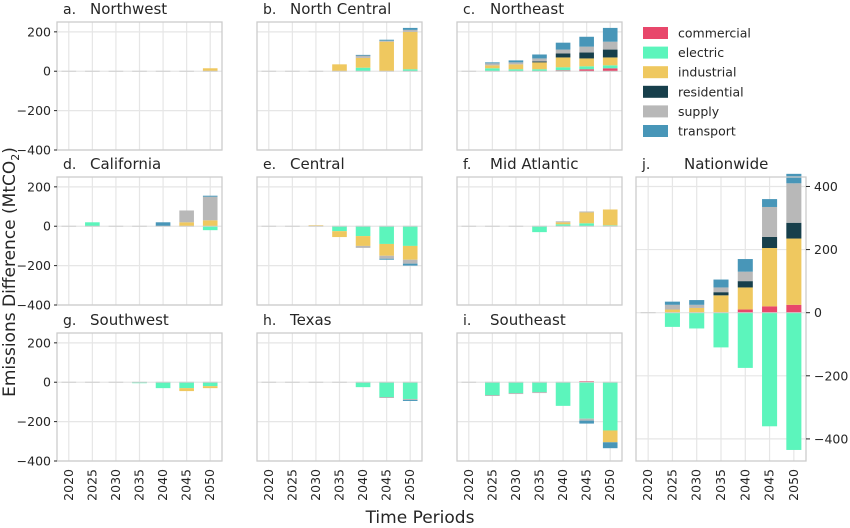 This screenshot has width=850, height=528. Describe the element at coordinates (539, 56) in the screenshot. I see `bar-c-transport-2035` at that location.